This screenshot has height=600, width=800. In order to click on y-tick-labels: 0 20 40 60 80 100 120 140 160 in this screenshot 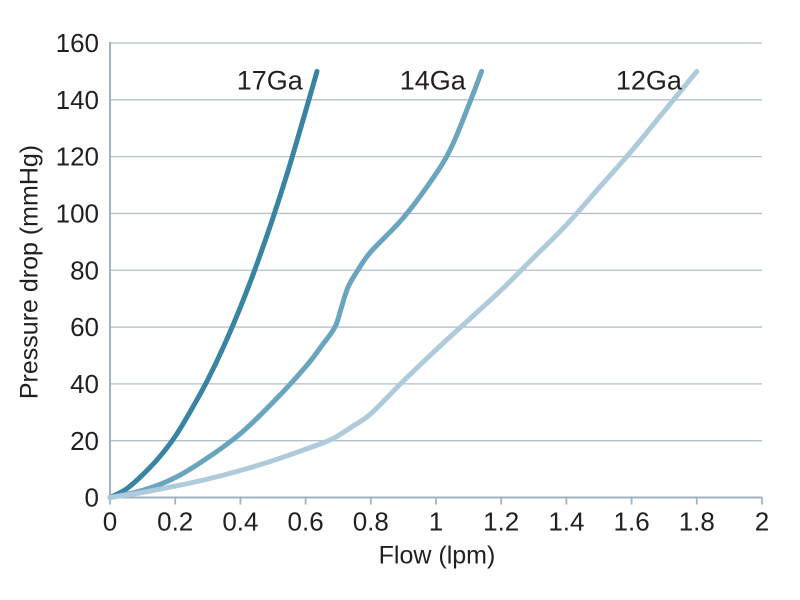, I will do `click(77, 270)`.